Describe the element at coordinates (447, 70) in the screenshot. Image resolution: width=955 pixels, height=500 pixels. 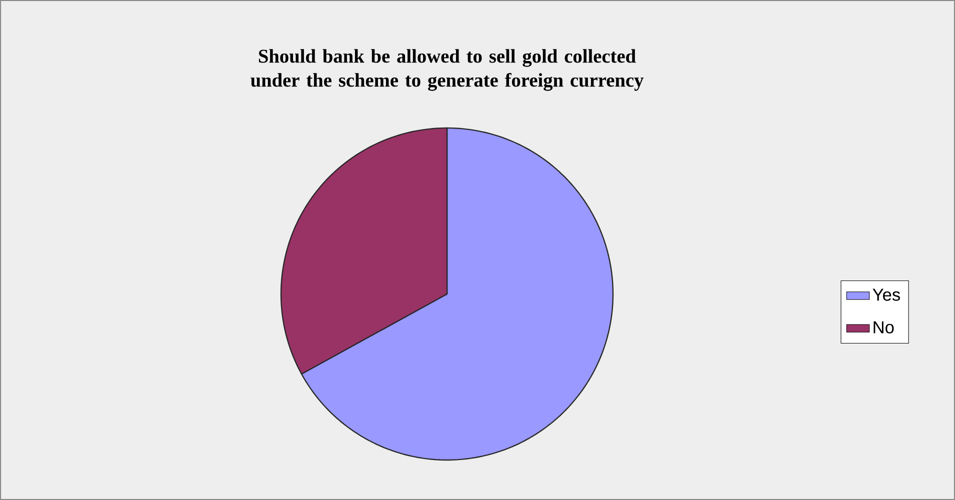
I see `chart-title: Should bank be allowed to sell gold collected under the scheme to generate foreign currency` at that location.